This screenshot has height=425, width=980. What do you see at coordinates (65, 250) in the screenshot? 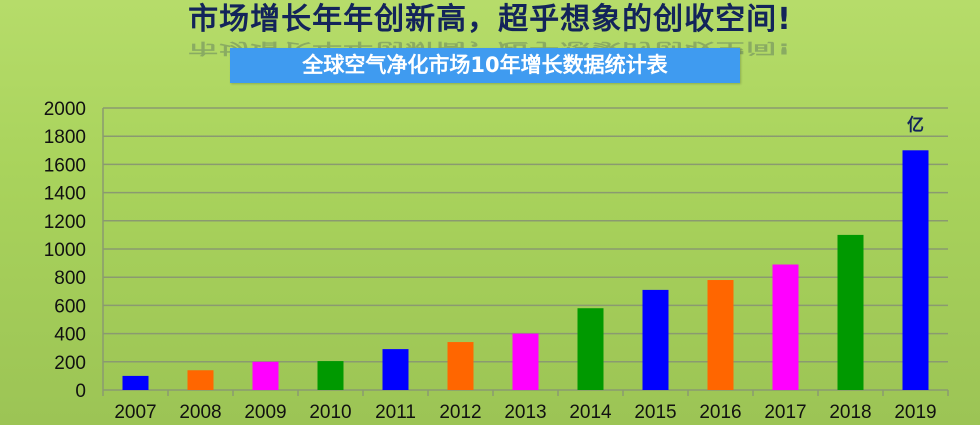
I see `y-tick-label: 1000` at bounding box center [65, 250].